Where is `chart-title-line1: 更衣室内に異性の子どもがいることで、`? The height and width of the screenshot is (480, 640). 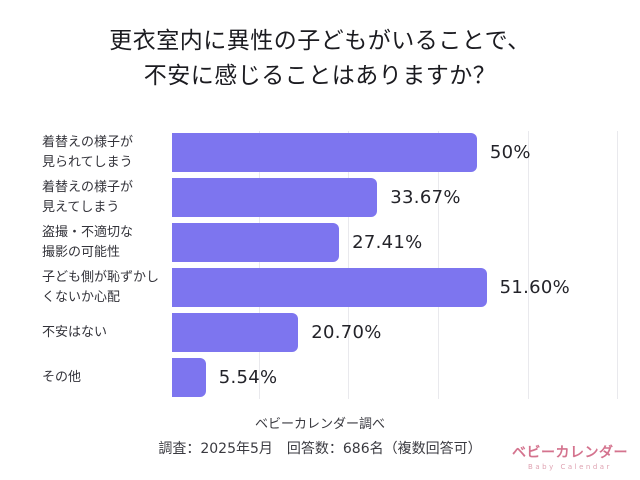 chart-title-line1: 更衣室内に異性の子どもがいることで、 is located at coordinates (320, 41).